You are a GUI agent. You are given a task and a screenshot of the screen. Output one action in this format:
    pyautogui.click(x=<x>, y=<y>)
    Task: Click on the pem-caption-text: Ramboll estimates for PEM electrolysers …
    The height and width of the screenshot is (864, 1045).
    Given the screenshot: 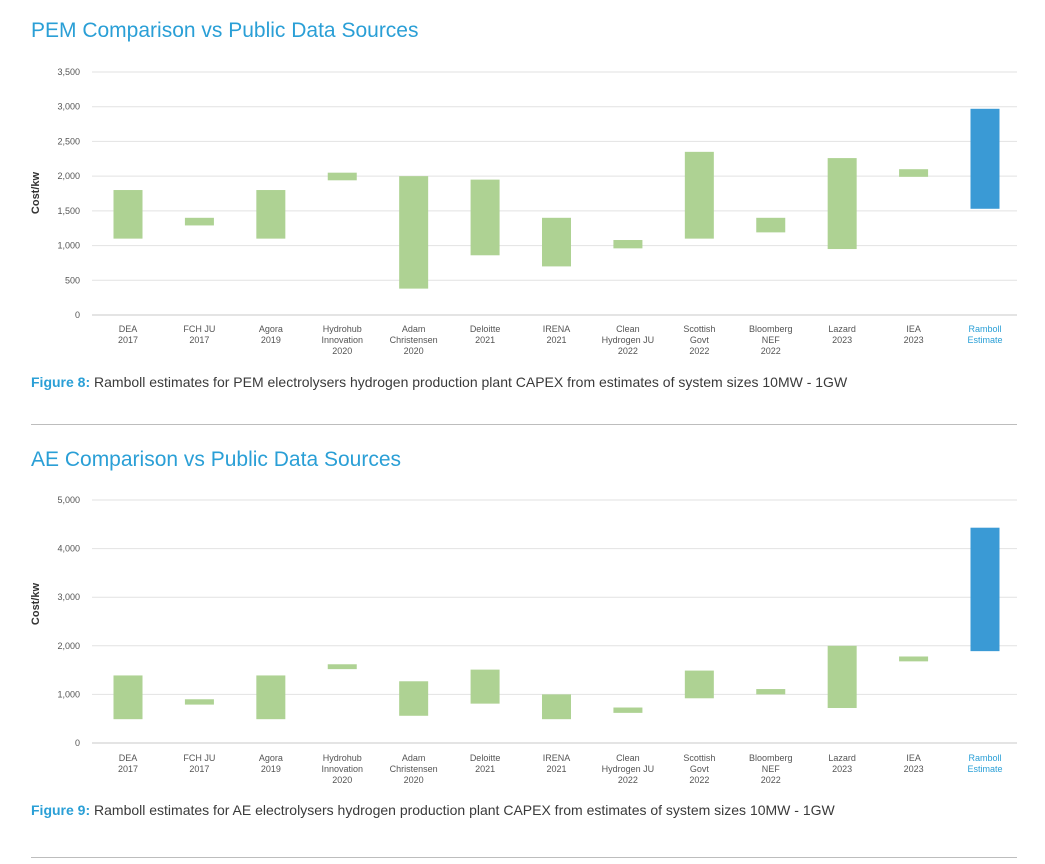 What is the action you would take?
    pyautogui.click(x=469, y=382)
    